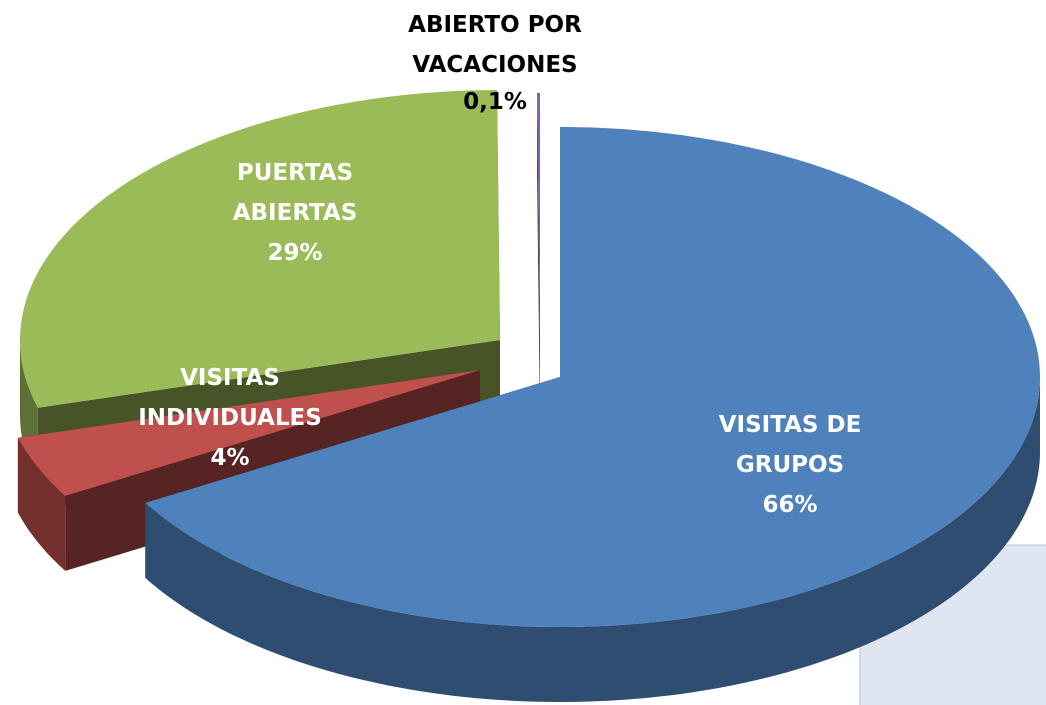  I want to click on value-label: 4%, so click(230, 458).